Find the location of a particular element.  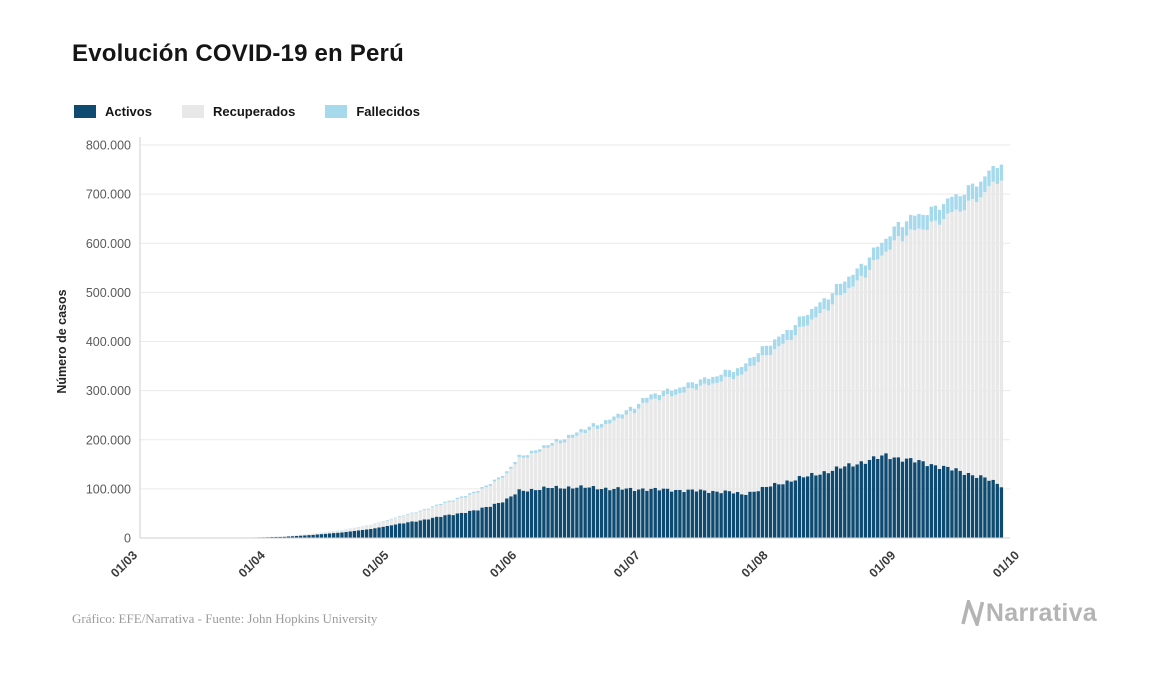

legend-item-fallecidos: Fallecidos is located at coordinates (372, 111).